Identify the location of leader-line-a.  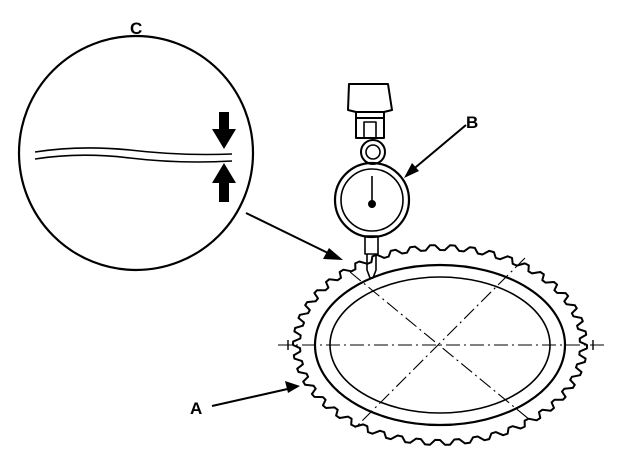
(252, 397).